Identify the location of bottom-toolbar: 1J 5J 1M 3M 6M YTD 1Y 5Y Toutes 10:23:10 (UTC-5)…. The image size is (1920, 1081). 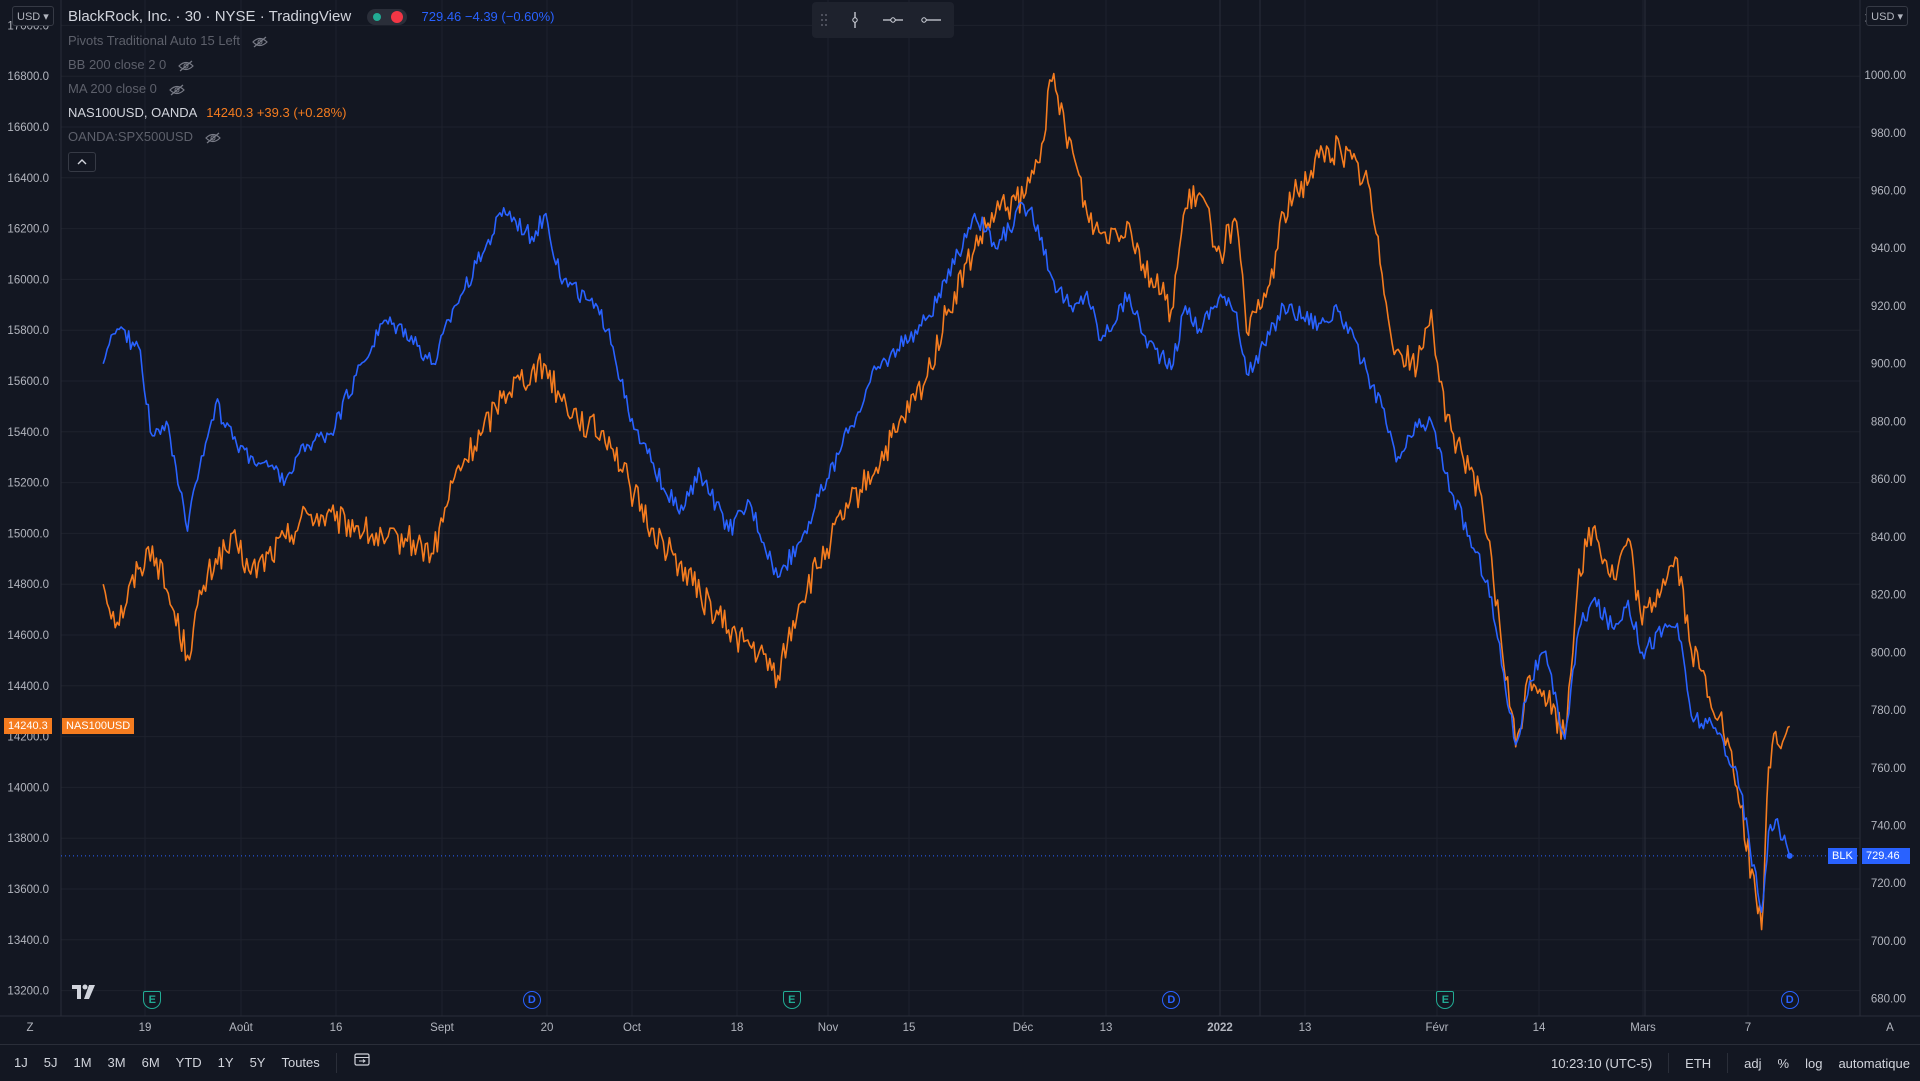
(960, 1062).